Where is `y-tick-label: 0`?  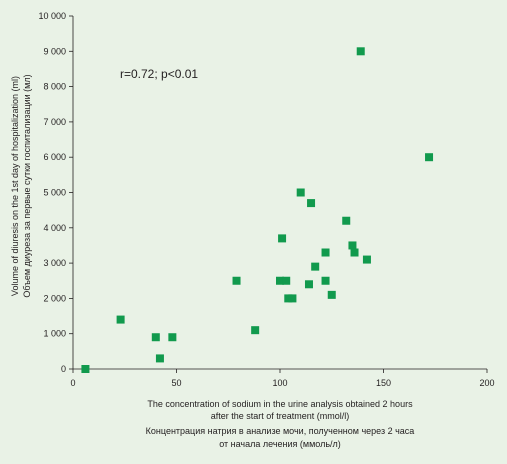 y-tick-label: 0 is located at coordinates (63, 369).